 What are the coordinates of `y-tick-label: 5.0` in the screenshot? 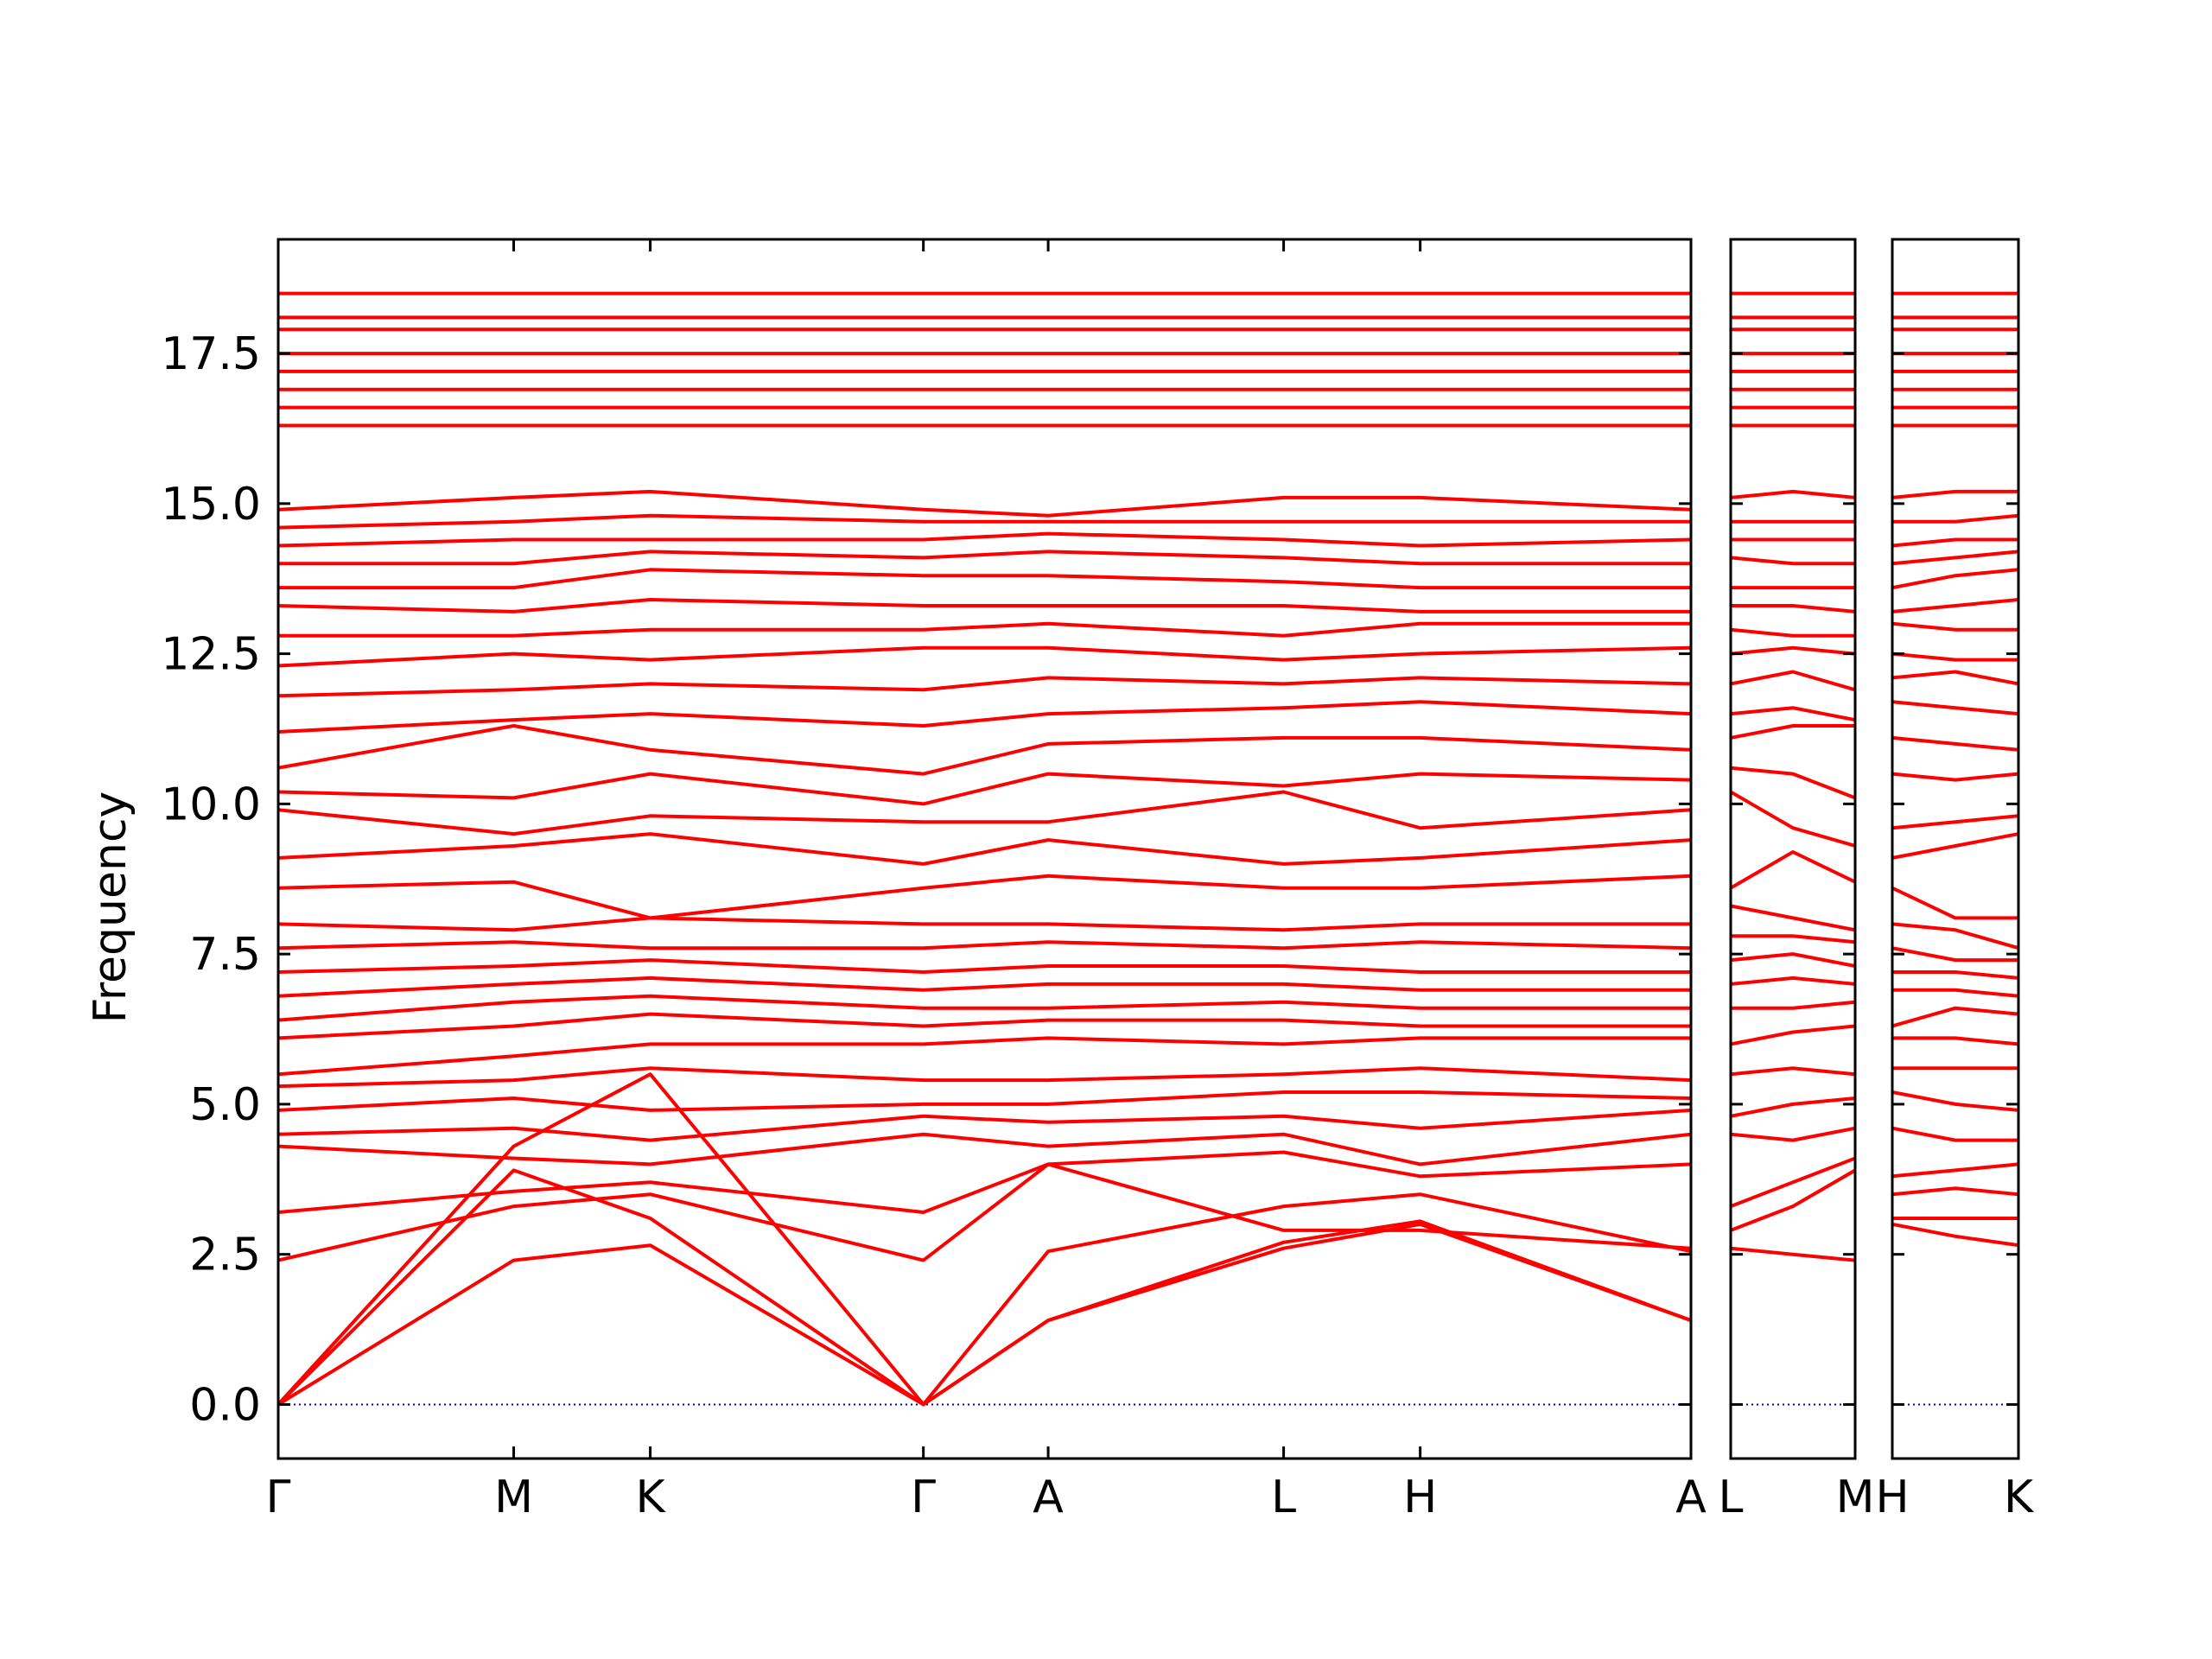 It's located at (225, 1105).